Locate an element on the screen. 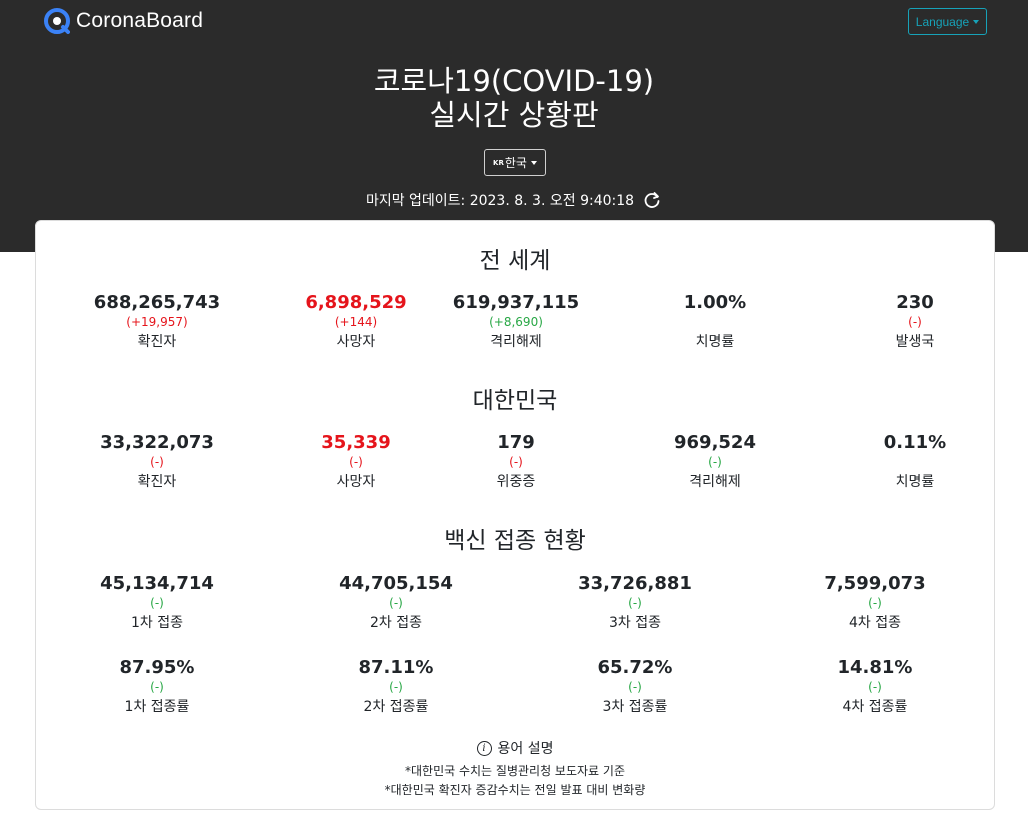 This screenshot has height=818, width=1028. language-dropdown-button: Language is located at coordinates (947, 21).